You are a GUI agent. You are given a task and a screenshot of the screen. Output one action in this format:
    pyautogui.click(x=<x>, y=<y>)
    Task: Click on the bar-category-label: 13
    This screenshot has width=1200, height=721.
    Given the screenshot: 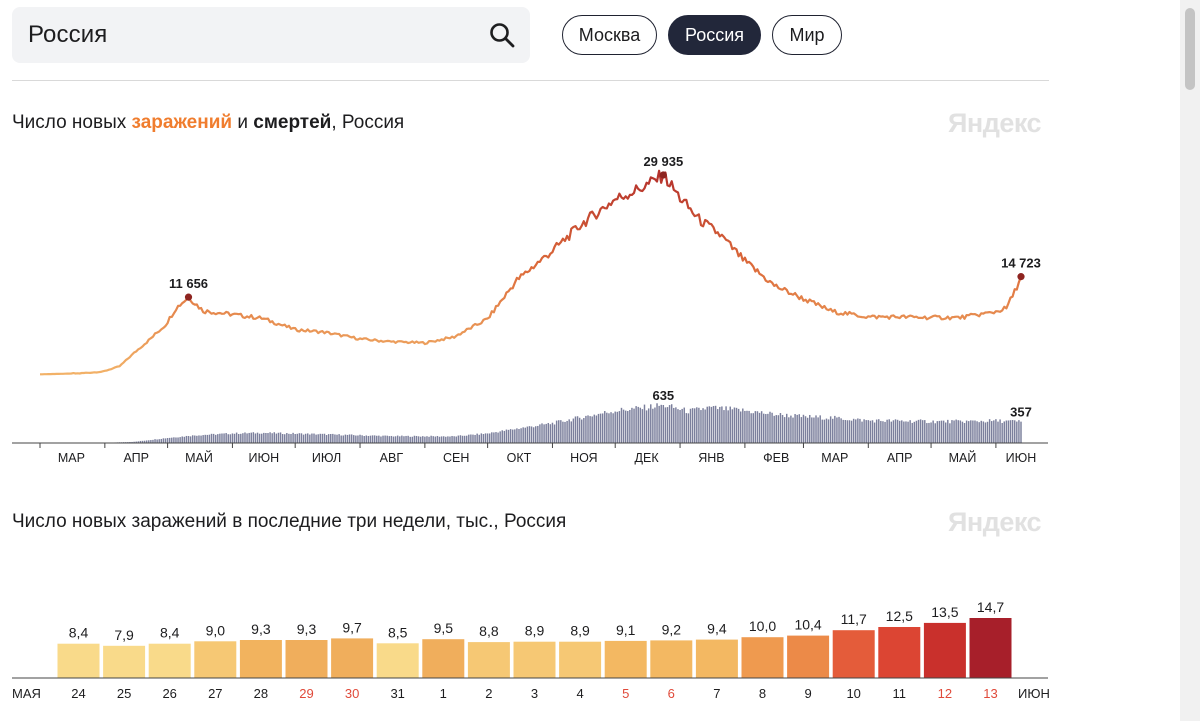 What is the action you would take?
    pyautogui.click(x=990, y=693)
    